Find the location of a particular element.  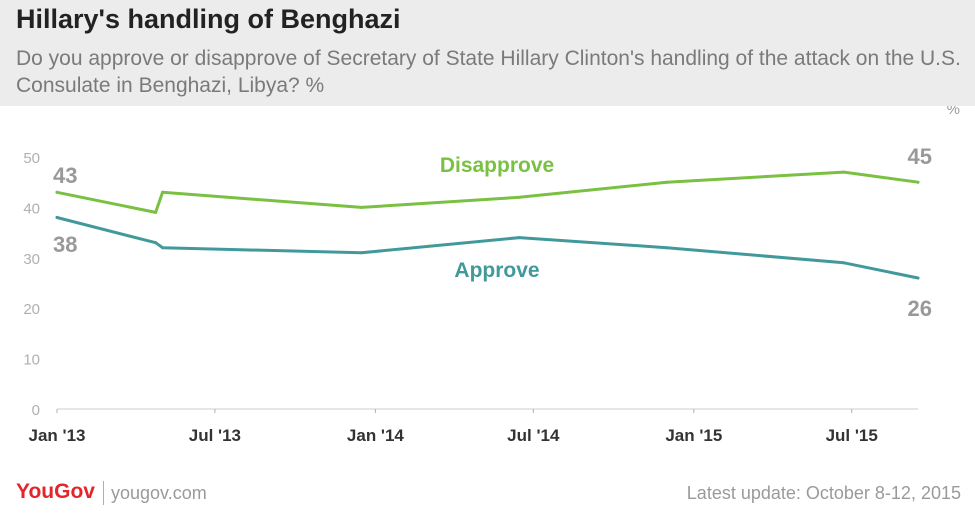

data-label-disapprove-start: 43 is located at coordinates (65, 175).